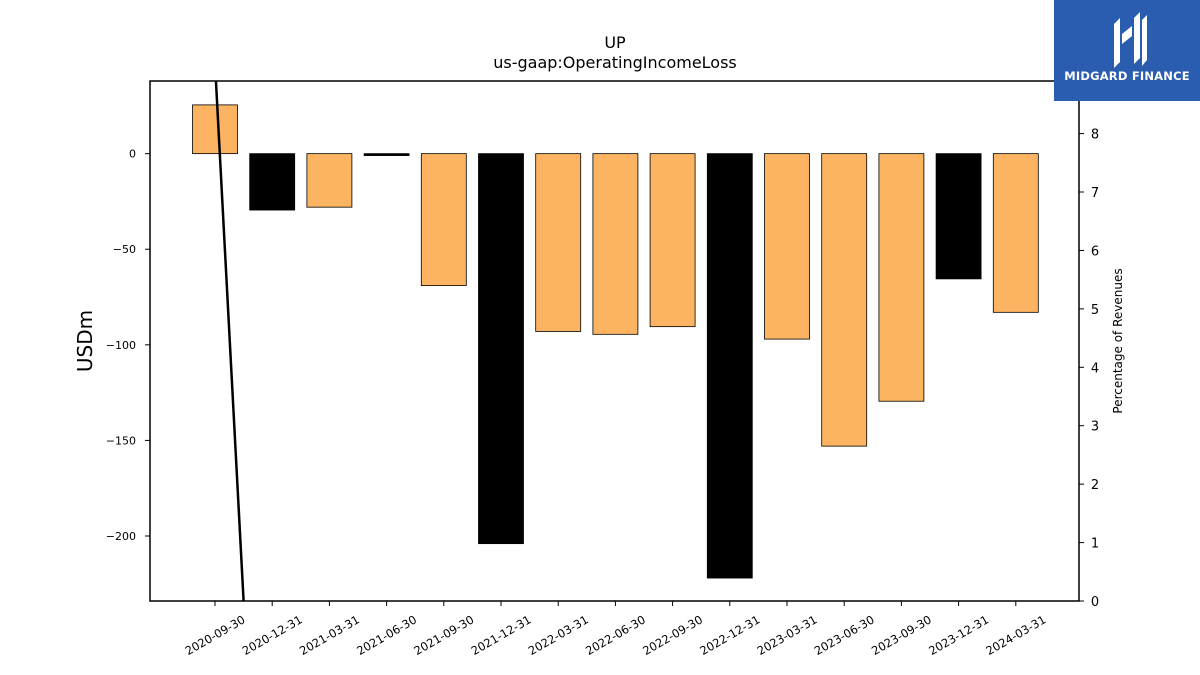 The height and width of the screenshot is (675, 1200). What do you see at coordinates (958, 635) in the screenshot?
I see `x-tick-label: 2023-12-31` at bounding box center [958, 635].